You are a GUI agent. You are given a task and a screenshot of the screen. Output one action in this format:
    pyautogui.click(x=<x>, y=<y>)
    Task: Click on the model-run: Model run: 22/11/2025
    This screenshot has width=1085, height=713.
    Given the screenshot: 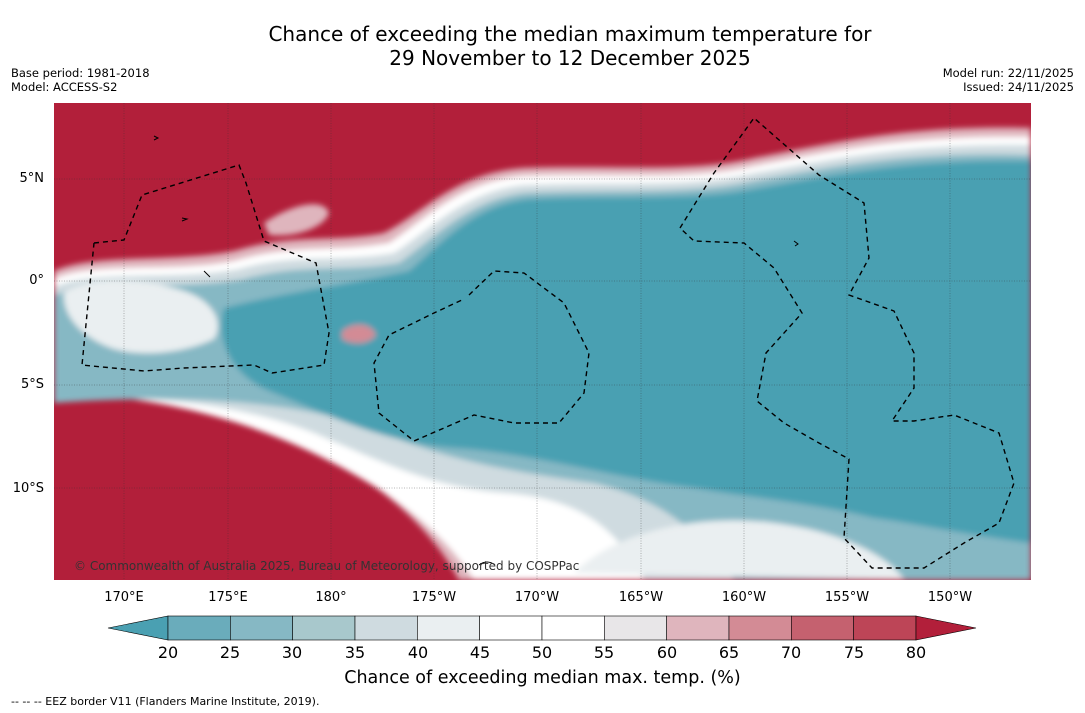 What is the action you would take?
    pyautogui.click(x=1008, y=73)
    